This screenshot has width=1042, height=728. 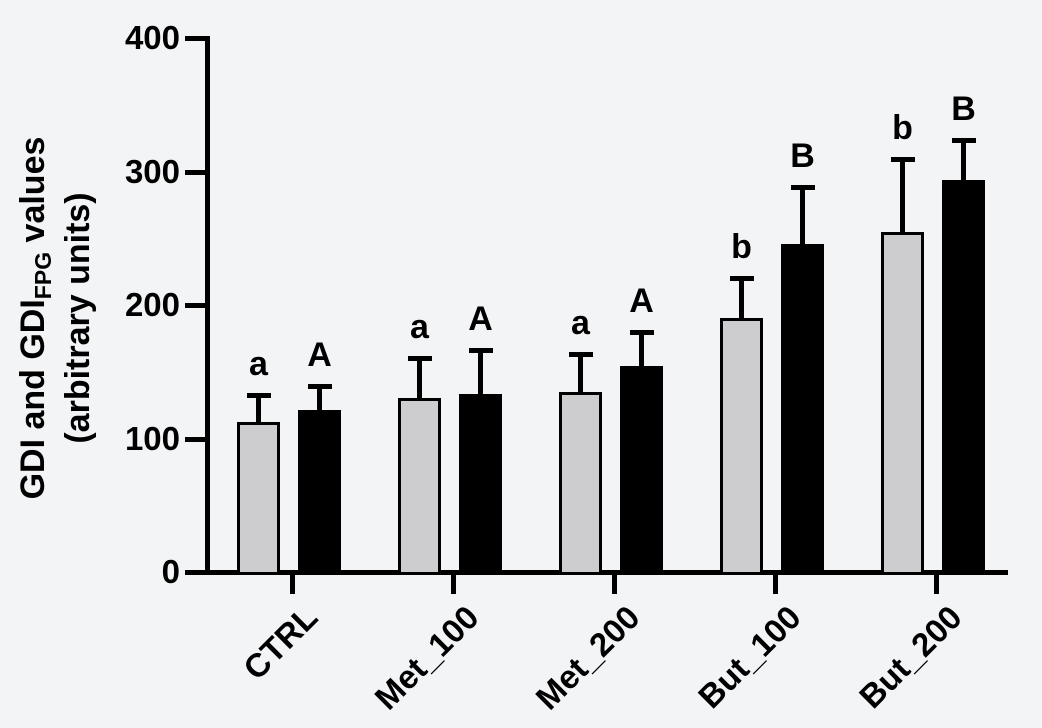 I want to click on x-axis-line, so click(x=606, y=572).